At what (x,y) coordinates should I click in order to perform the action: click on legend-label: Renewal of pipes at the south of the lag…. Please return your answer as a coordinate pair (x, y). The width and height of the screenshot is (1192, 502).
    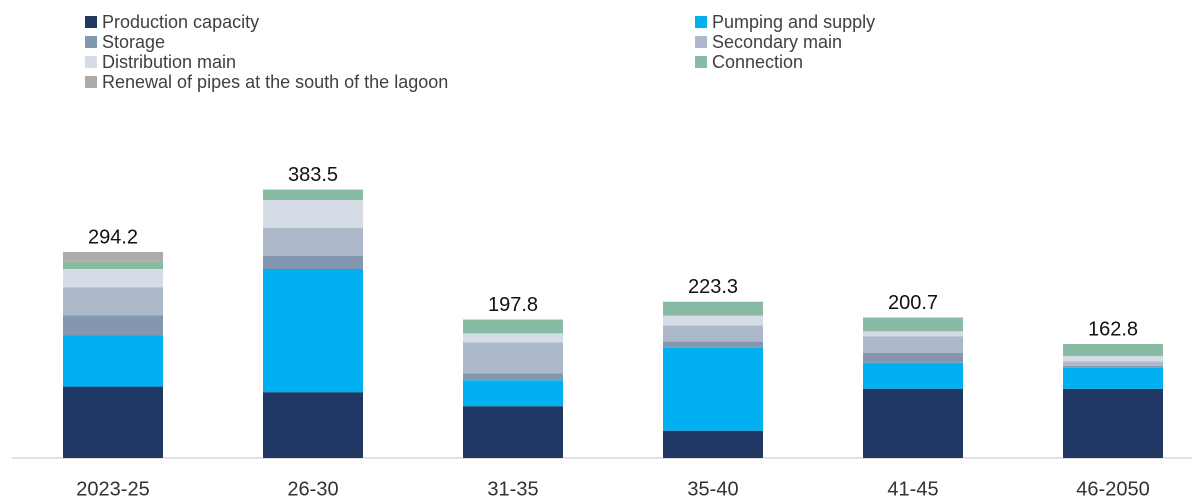
    Looking at the image, I should click on (275, 82).